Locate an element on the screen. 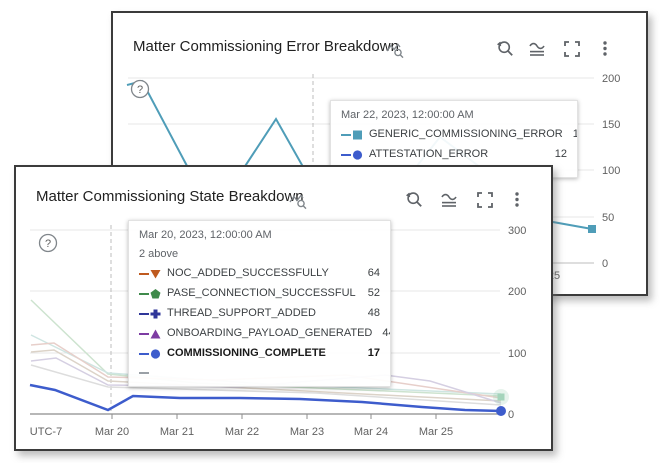 This screenshot has height=463, width=660. x-label-mar-25: Mar 25 is located at coordinates (436, 432).